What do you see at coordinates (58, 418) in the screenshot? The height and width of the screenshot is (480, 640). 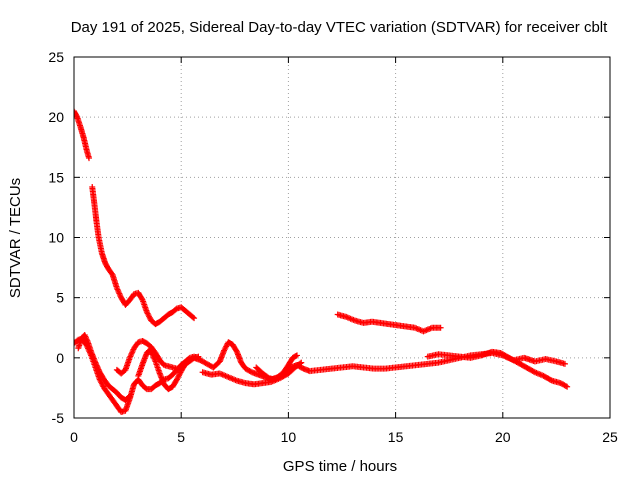 I see `y-tick-label: -5` at bounding box center [58, 418].